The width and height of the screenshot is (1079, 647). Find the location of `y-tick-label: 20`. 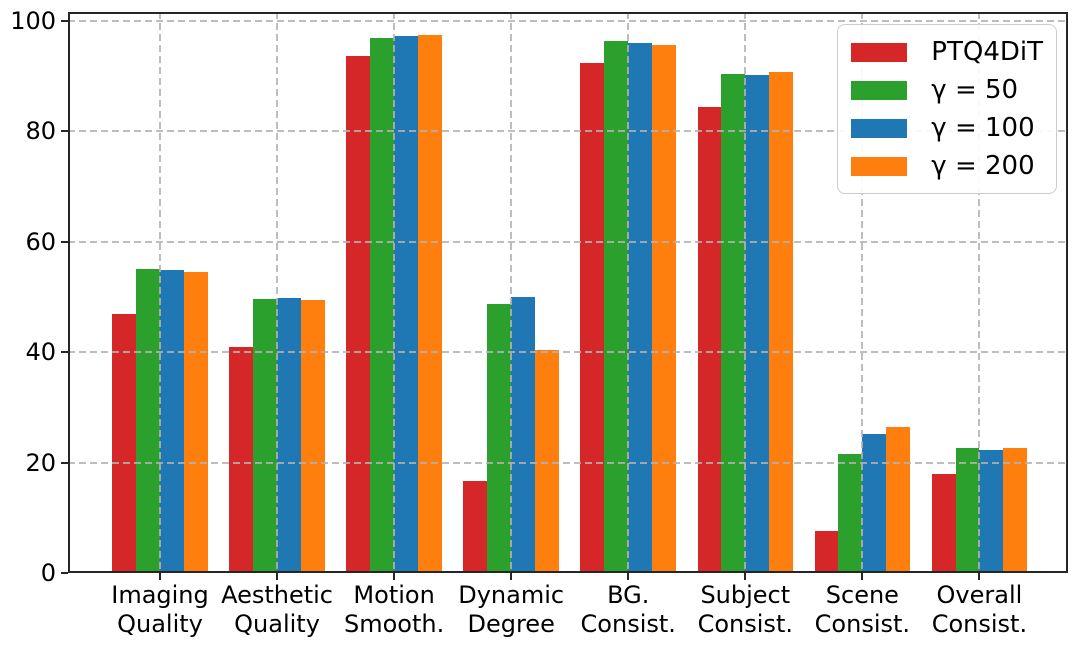

y-tick-label: 20 is located at coordinates (40, 462).